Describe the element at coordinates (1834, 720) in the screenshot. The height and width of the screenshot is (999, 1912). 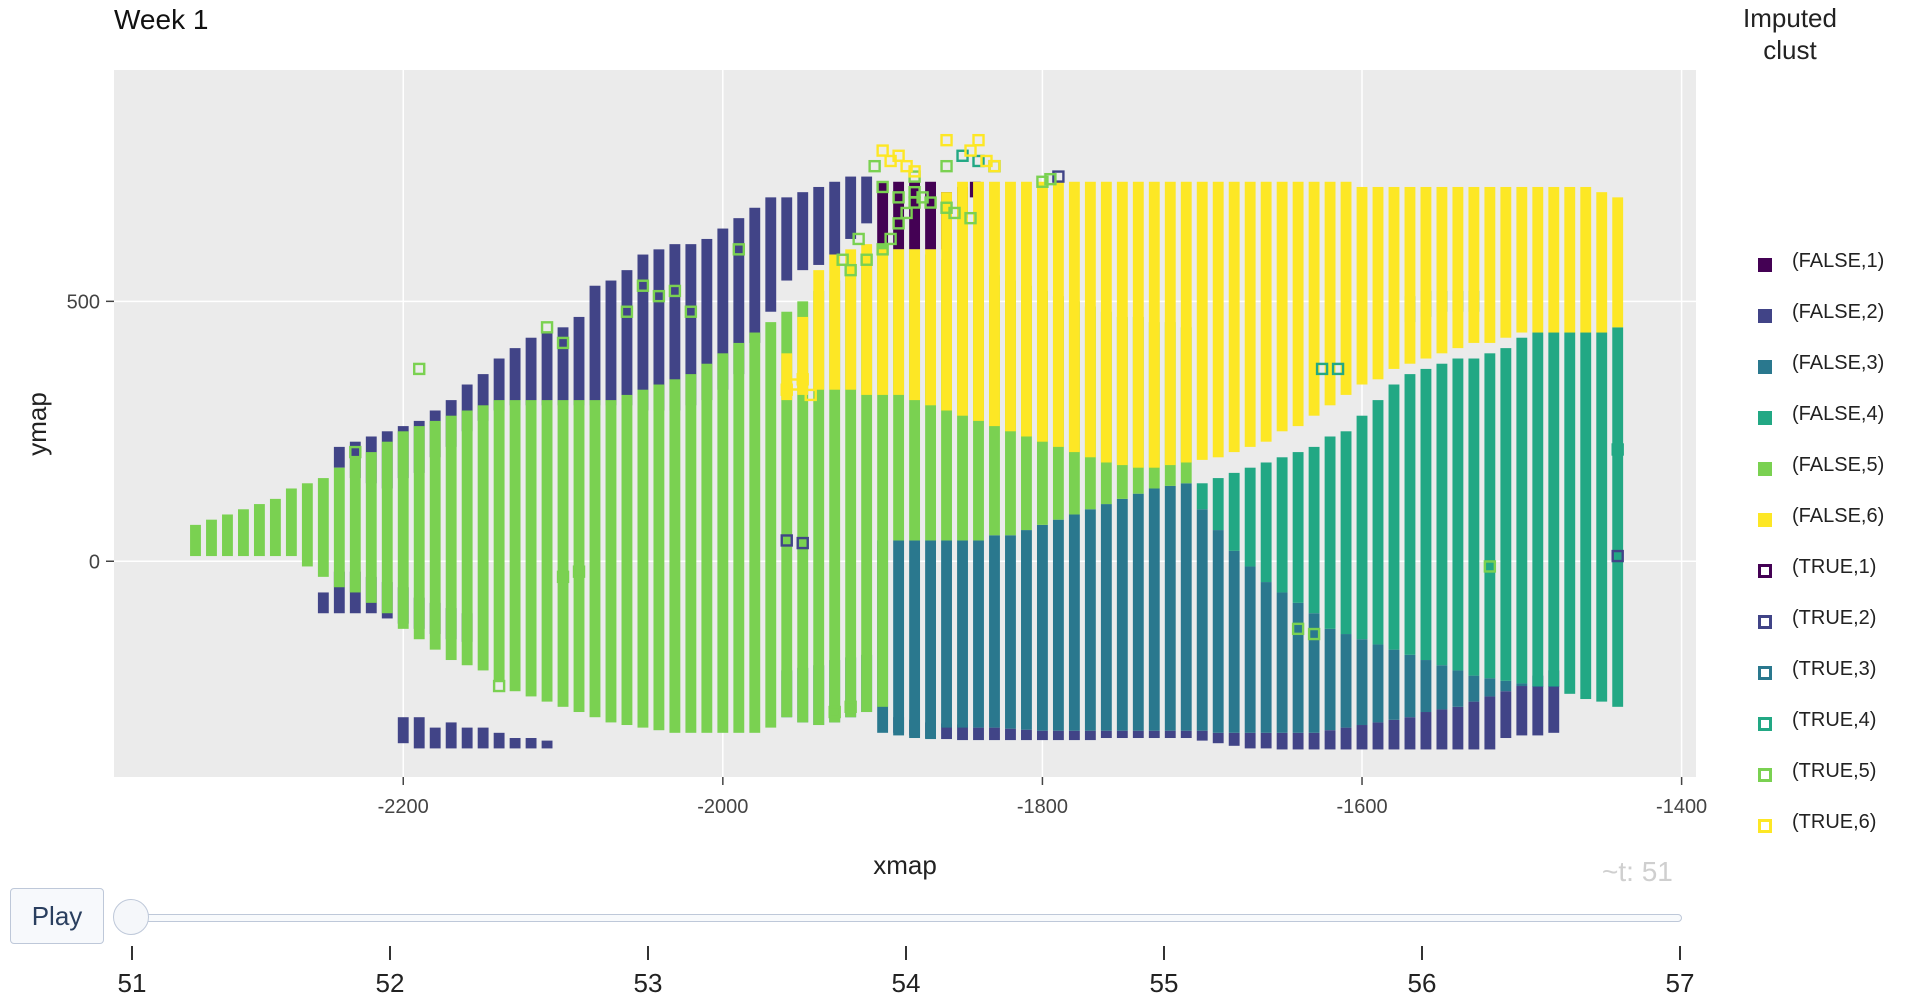
I see `legend-label: (TRUE,4)` at that location.